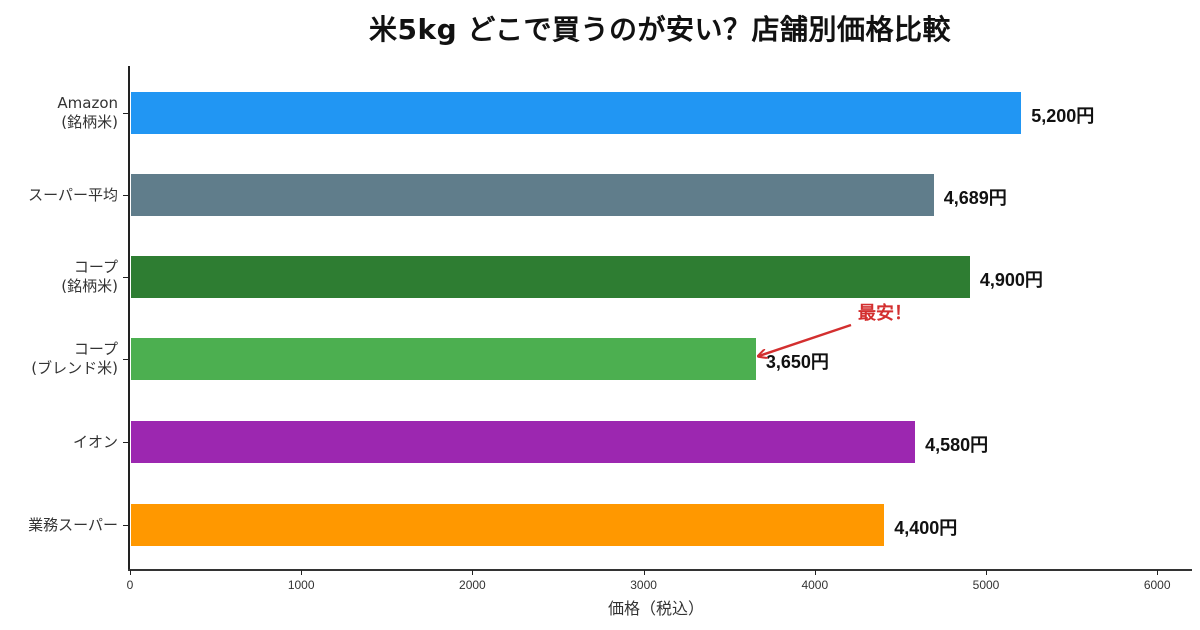 The height and width of the screenshot is (630, 1200). What do you see at coordinates (797, 362) in the screenshot?
I see `bar-value-label: 3,650円` at bounding box center [797, 362].